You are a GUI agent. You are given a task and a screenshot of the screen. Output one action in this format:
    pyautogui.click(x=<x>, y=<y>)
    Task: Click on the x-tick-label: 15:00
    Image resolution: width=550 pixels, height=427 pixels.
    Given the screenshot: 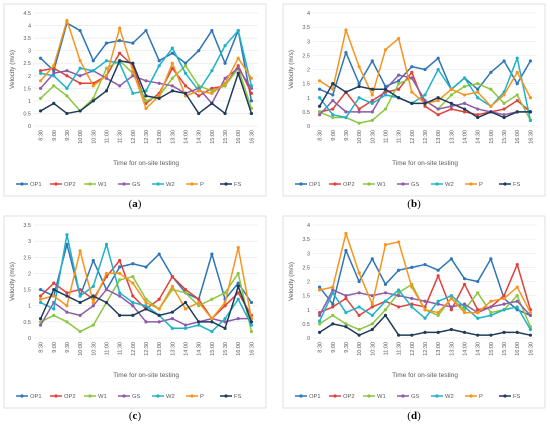 What is the action you would take?
    pyautogui.click(x=213, y=137)
    